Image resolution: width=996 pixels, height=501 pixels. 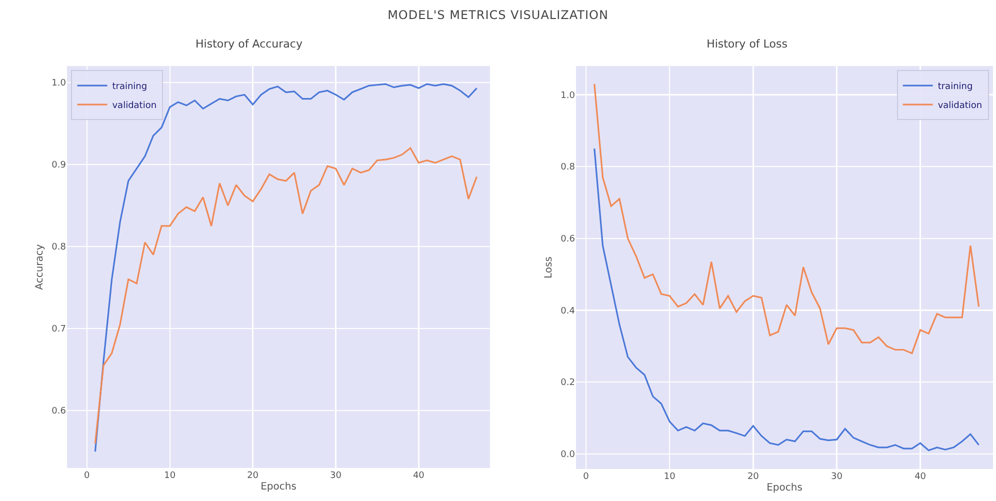 What do you see at coordinates (747, 44) in the screenshot?
I see `chart-title: History of Loss` at bounding box center [747, 44].